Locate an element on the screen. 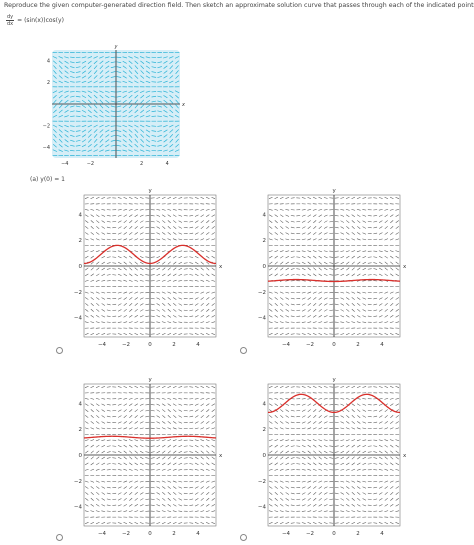  y-axis-label: y is located at coordinates (335, 380).